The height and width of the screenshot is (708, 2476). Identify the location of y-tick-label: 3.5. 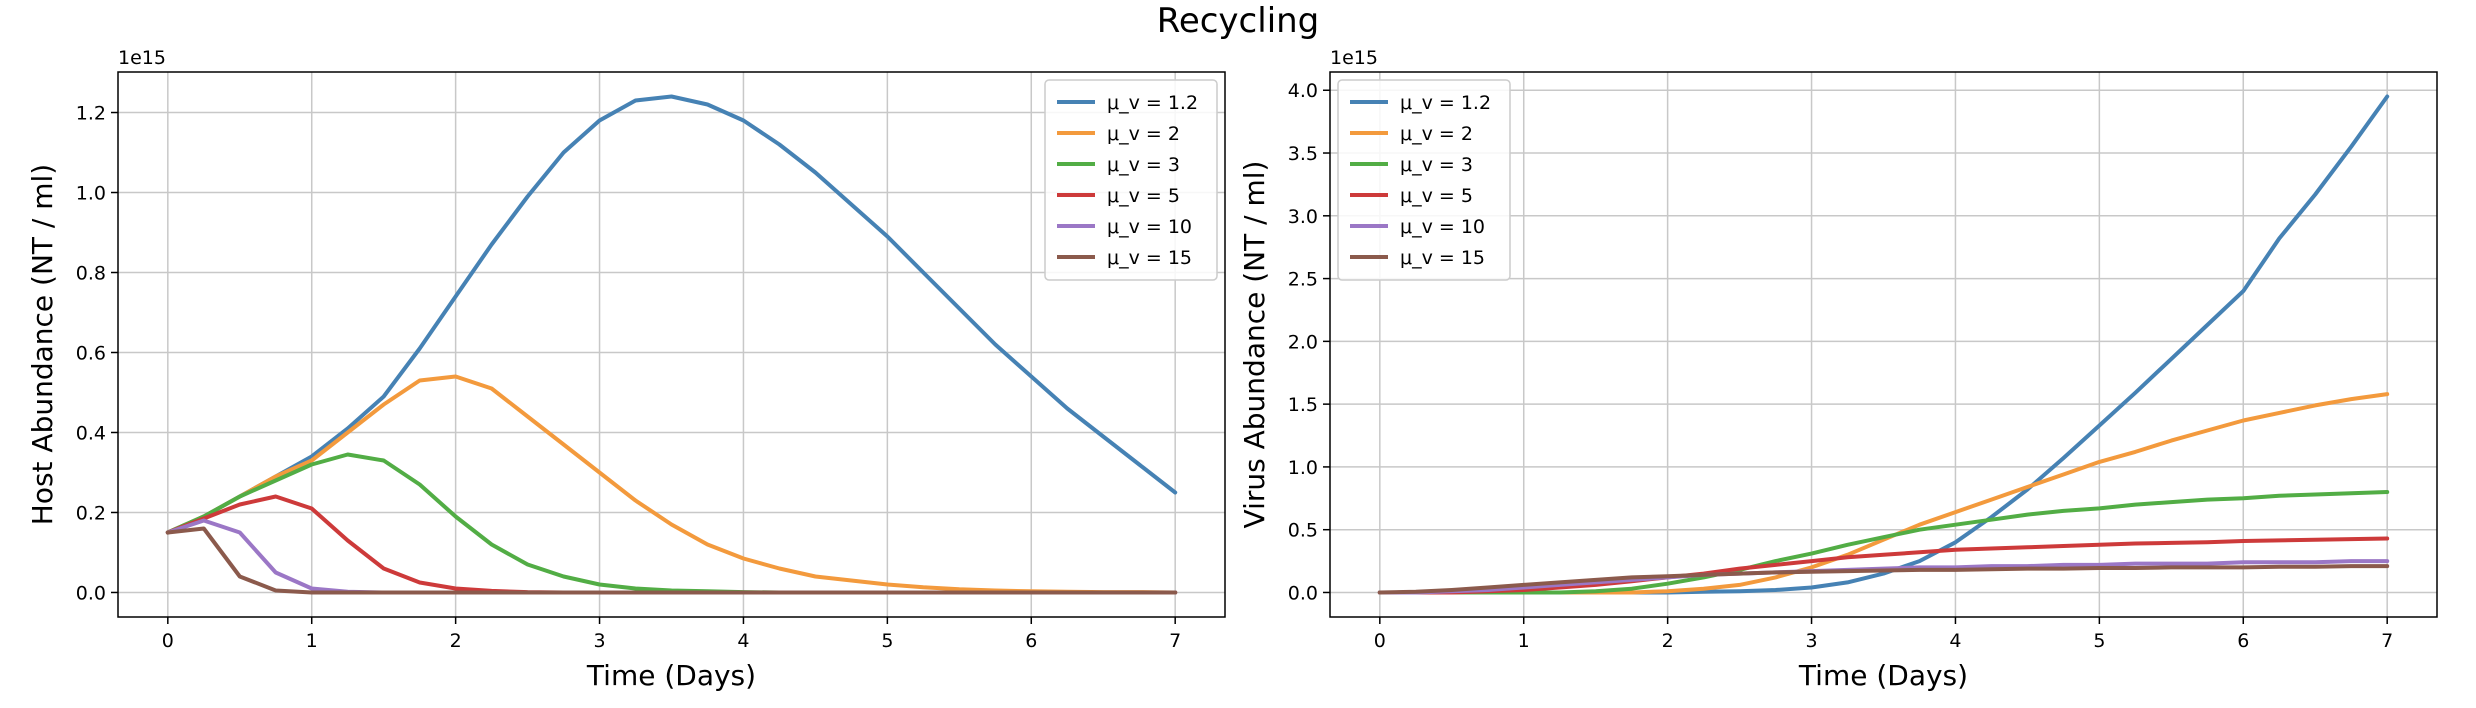
(1303, 154).